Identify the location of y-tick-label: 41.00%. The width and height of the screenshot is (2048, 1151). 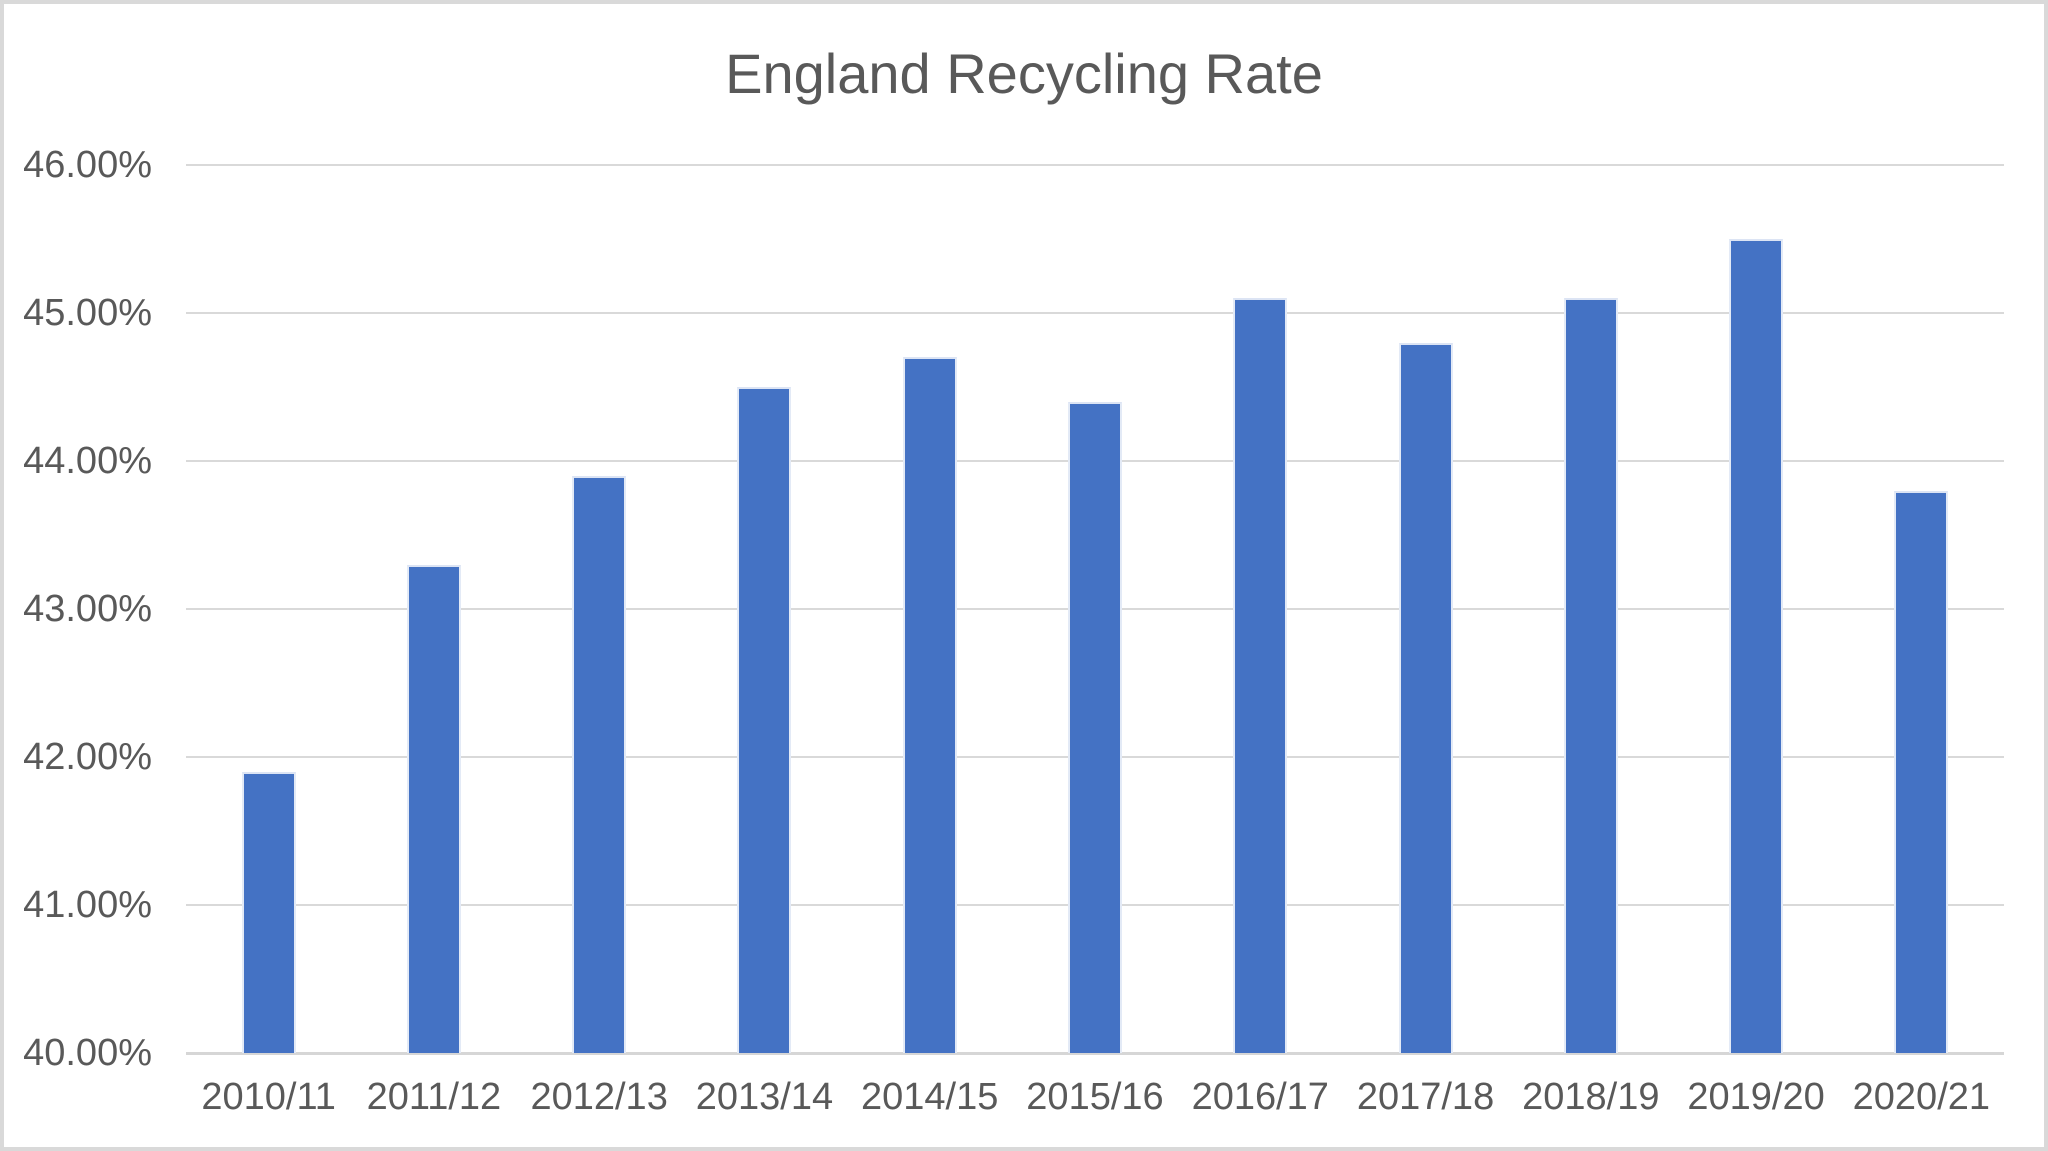
(87, 905).